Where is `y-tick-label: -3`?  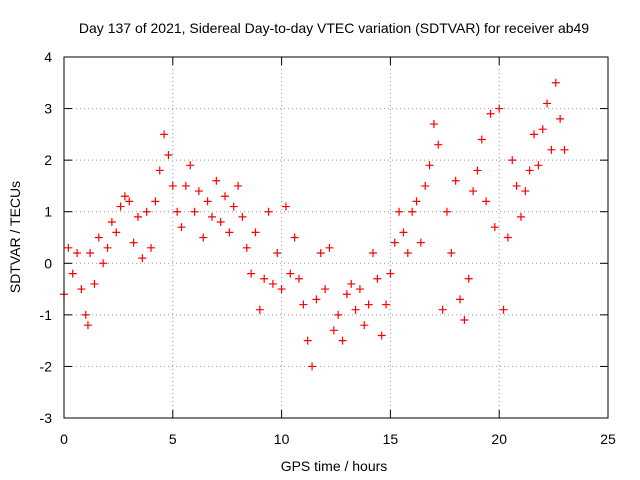 y-tick-label: -3 is located at coordinates (46, 418).